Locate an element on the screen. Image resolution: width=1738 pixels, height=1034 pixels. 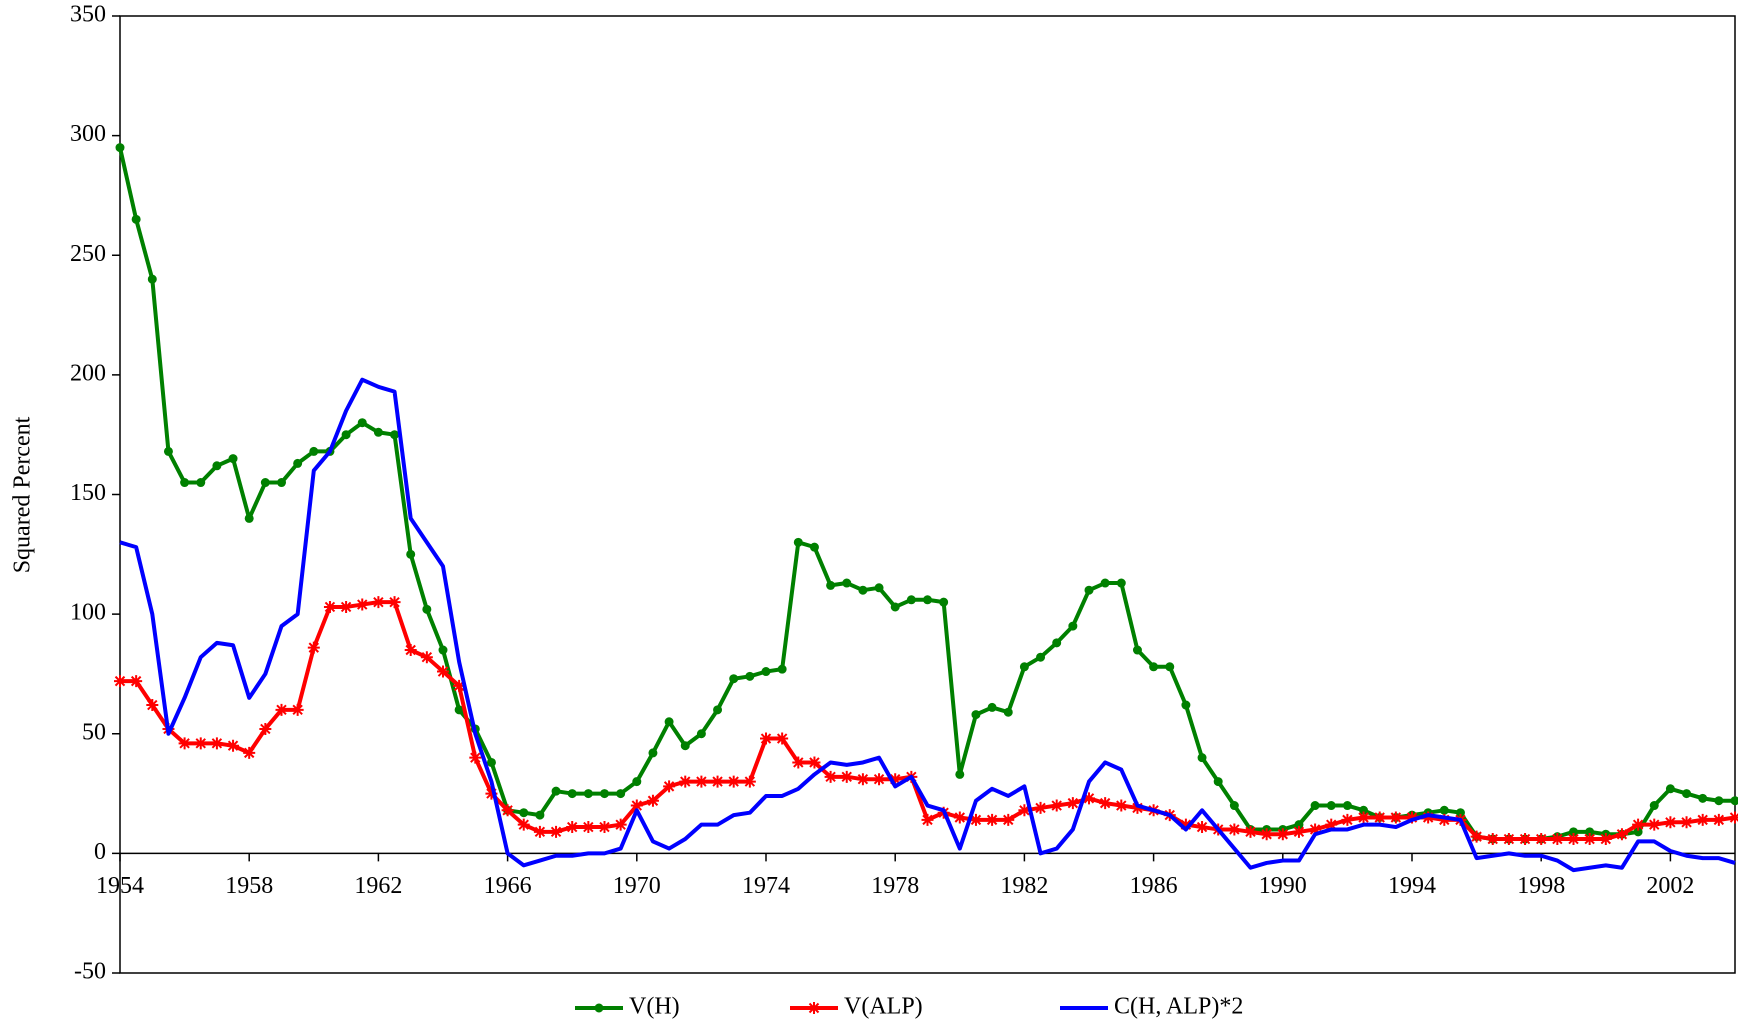
x-tick-label: 1982 is located at coordinates (1024, 886).